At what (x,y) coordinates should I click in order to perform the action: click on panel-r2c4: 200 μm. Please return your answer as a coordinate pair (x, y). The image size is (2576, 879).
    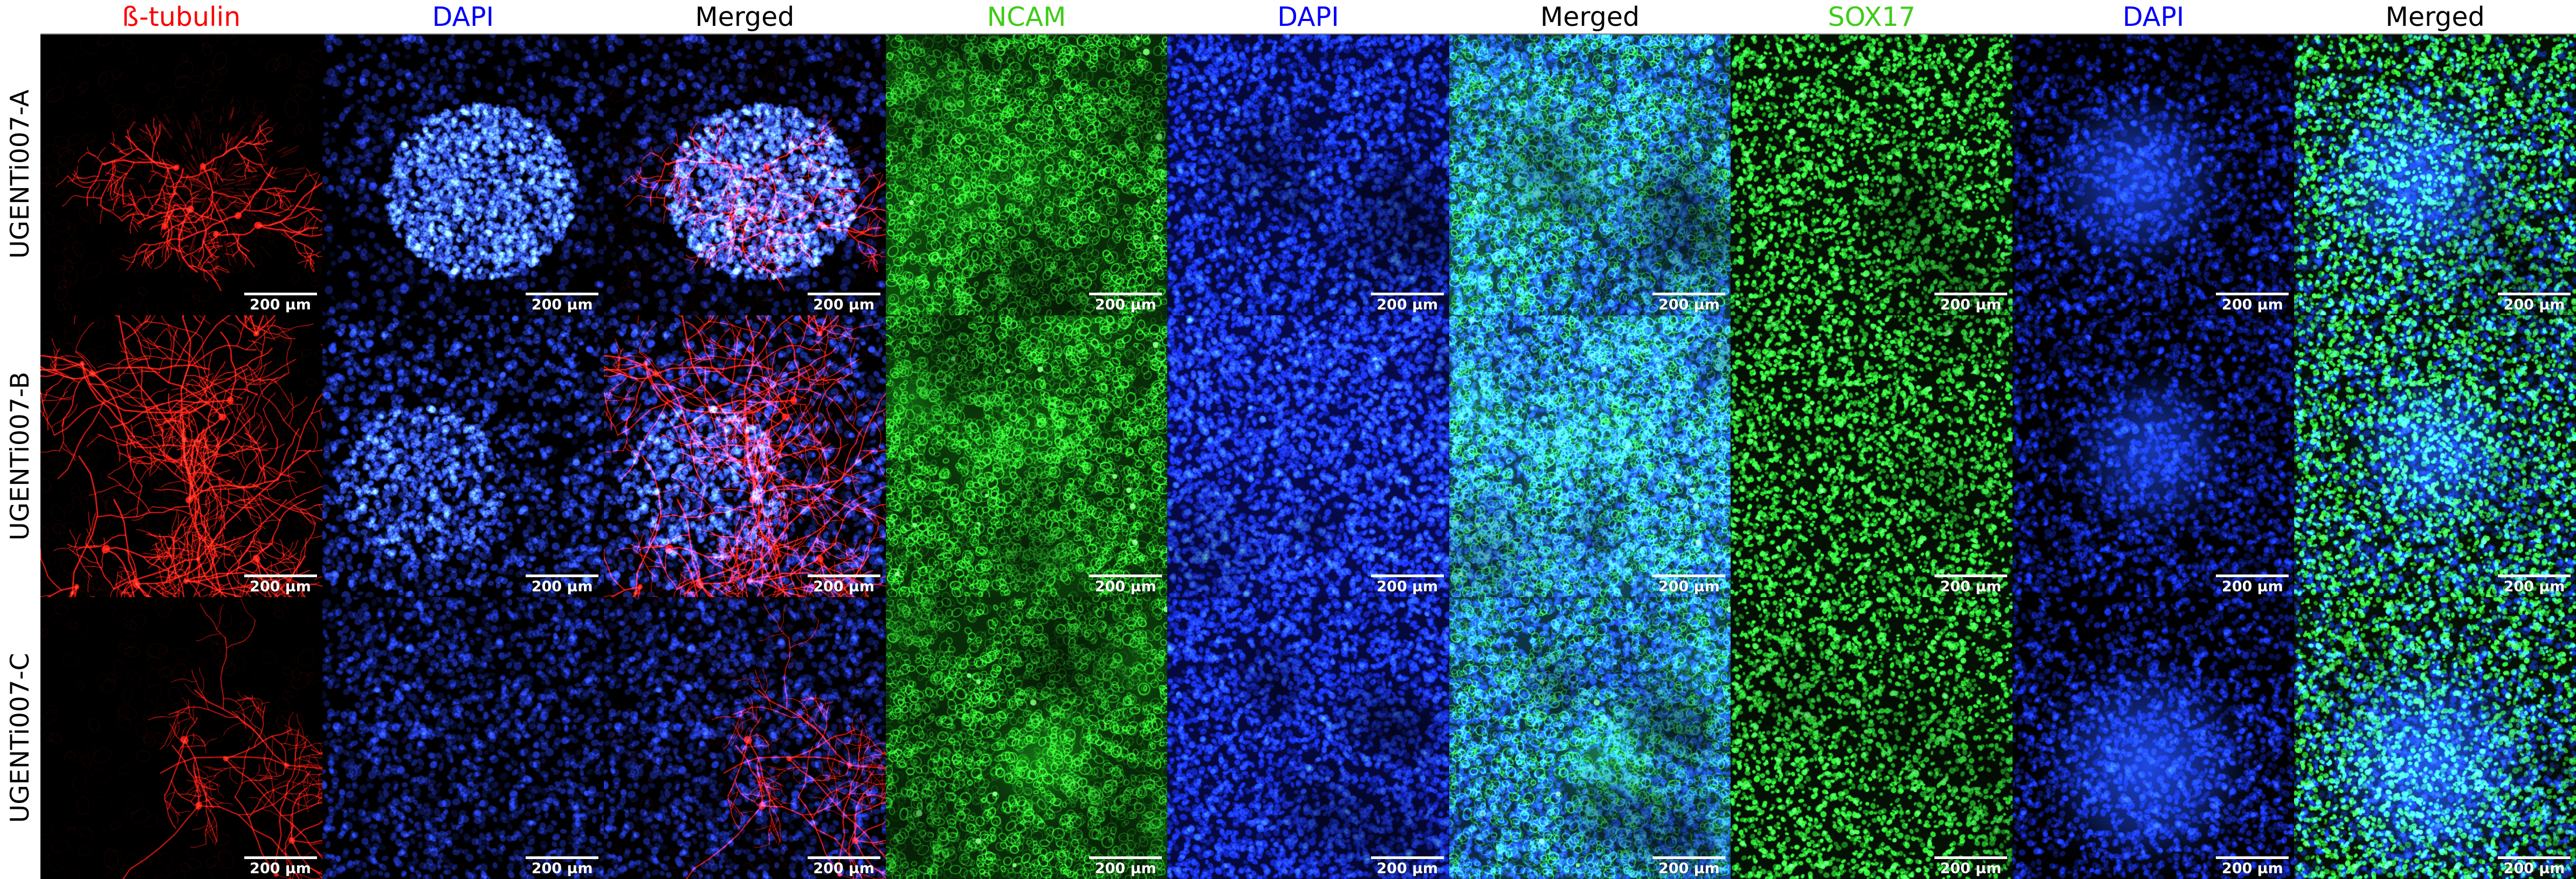
    Looking at the image, I should click on (1308, 738).